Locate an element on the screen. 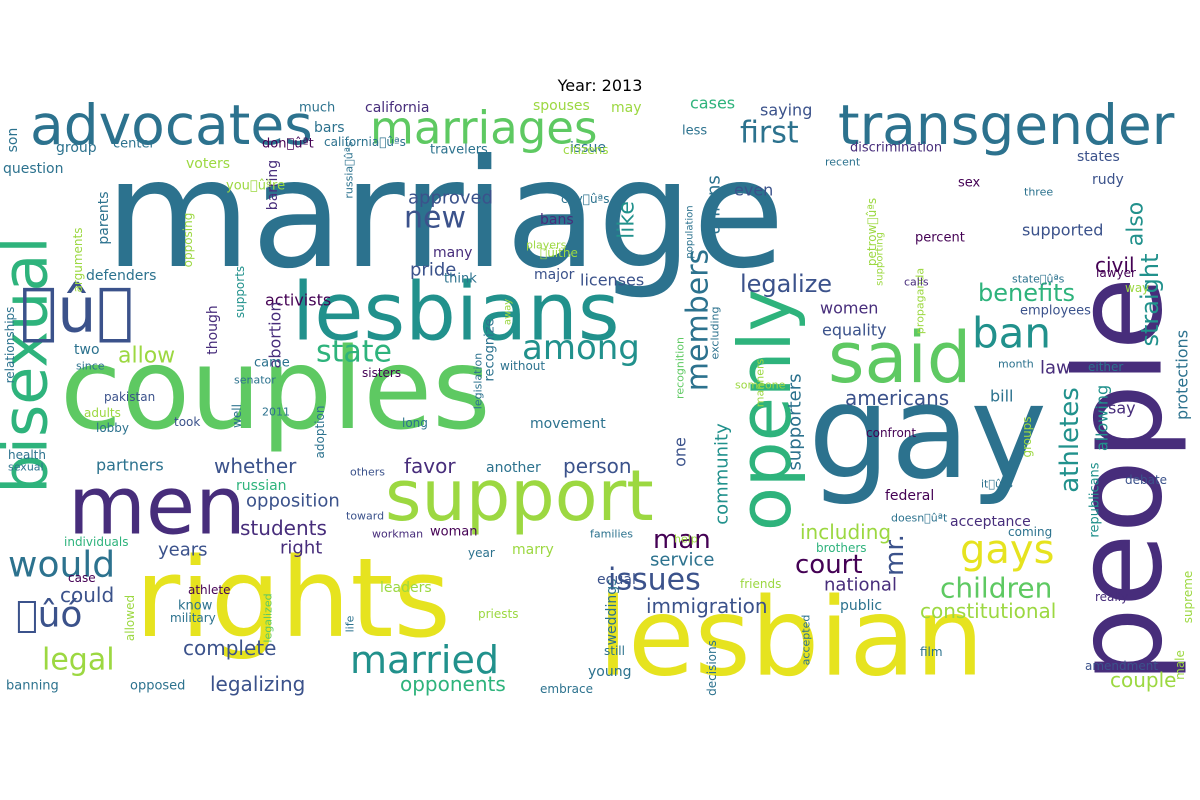 This screenshot has height=800, width=1200. cloud-word: unions is located at coordinates (714, 205).